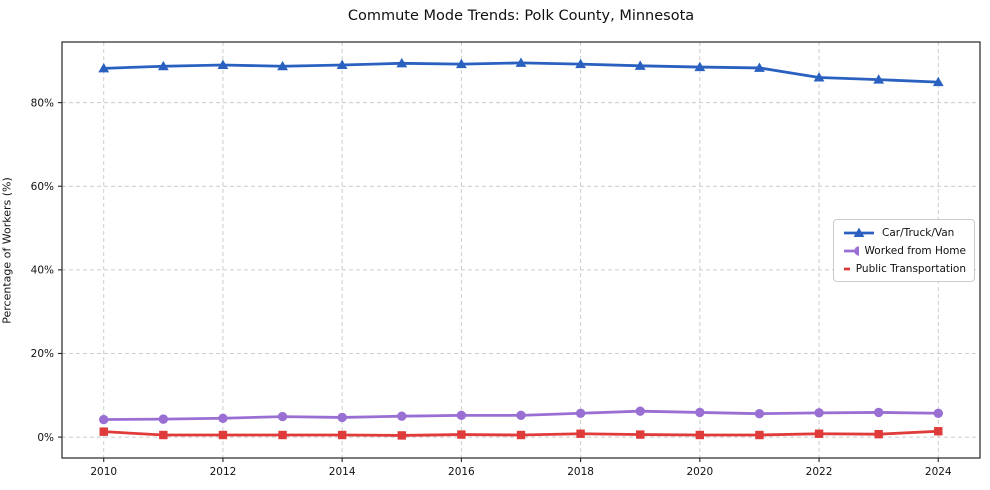 Image resolution: width=990 pixels, height=490 pixels. I want to click on series-worked-from-home, so click(521, 415).